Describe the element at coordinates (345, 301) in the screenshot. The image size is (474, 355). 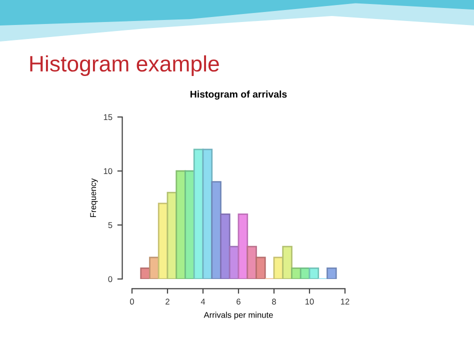
I see `x-tick-label: 12` at that location.